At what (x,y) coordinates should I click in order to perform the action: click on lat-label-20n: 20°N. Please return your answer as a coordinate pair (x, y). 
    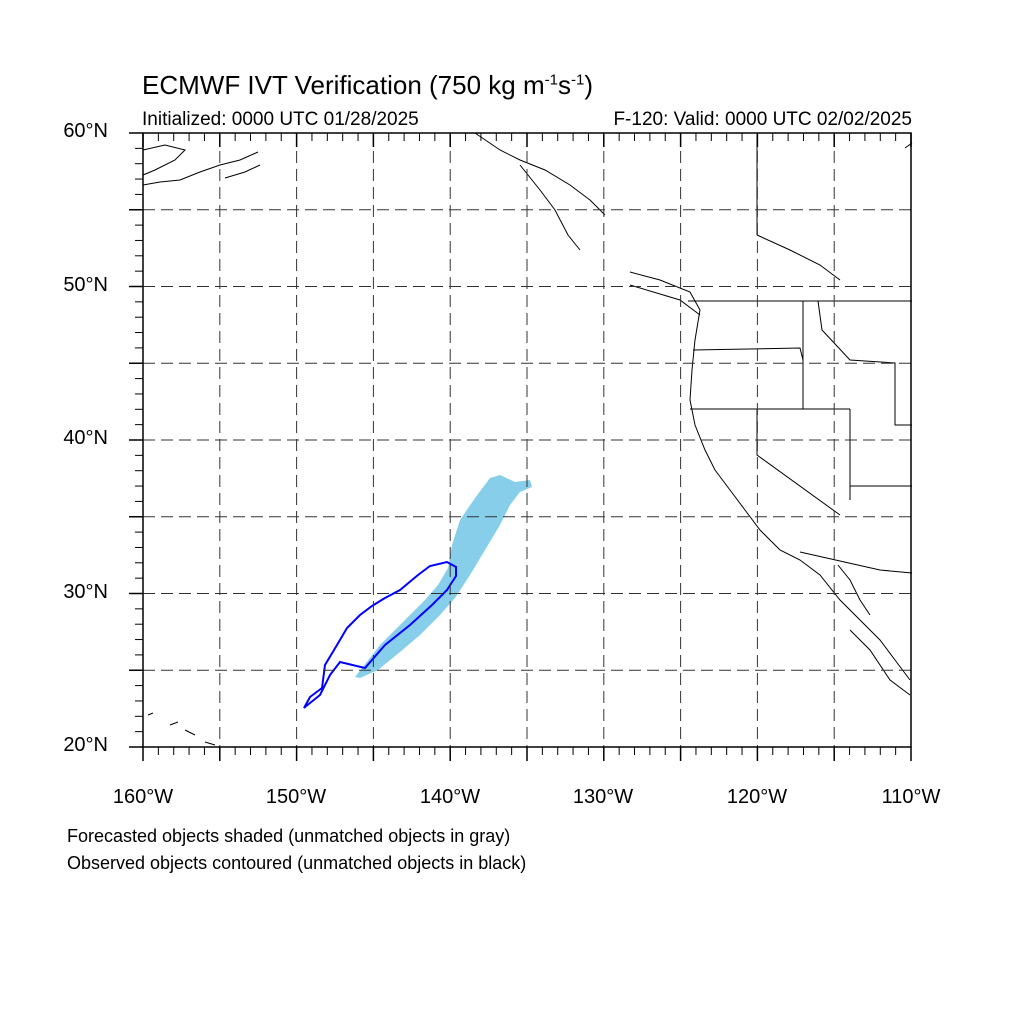
    Looking at the image, I should click on (85, 745).